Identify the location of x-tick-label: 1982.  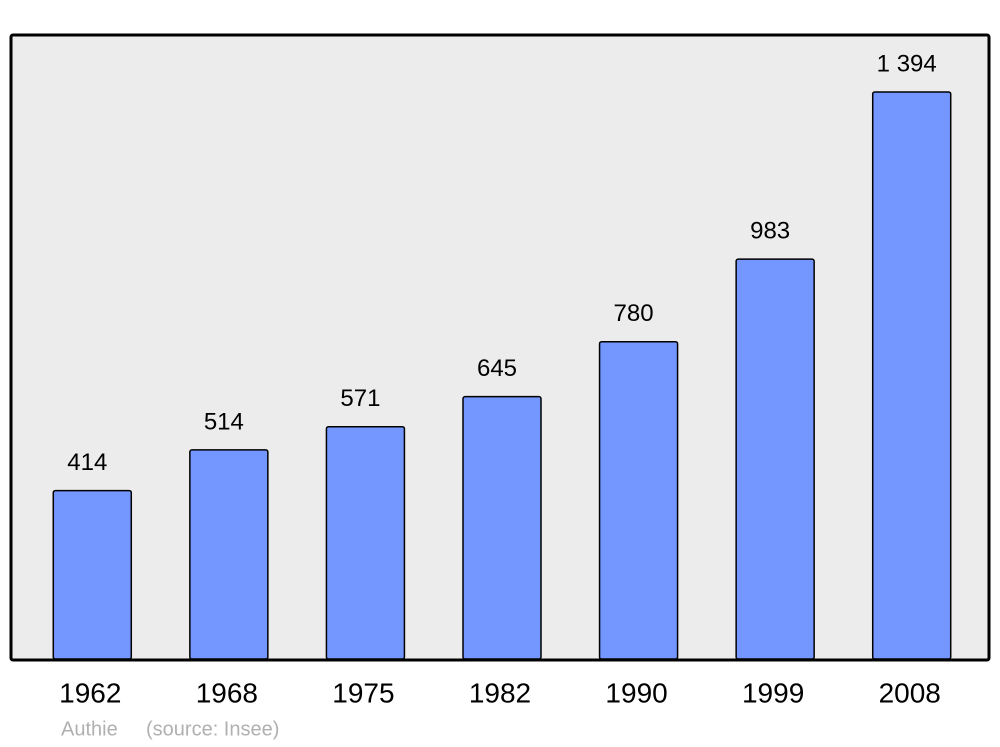
(500, 692).